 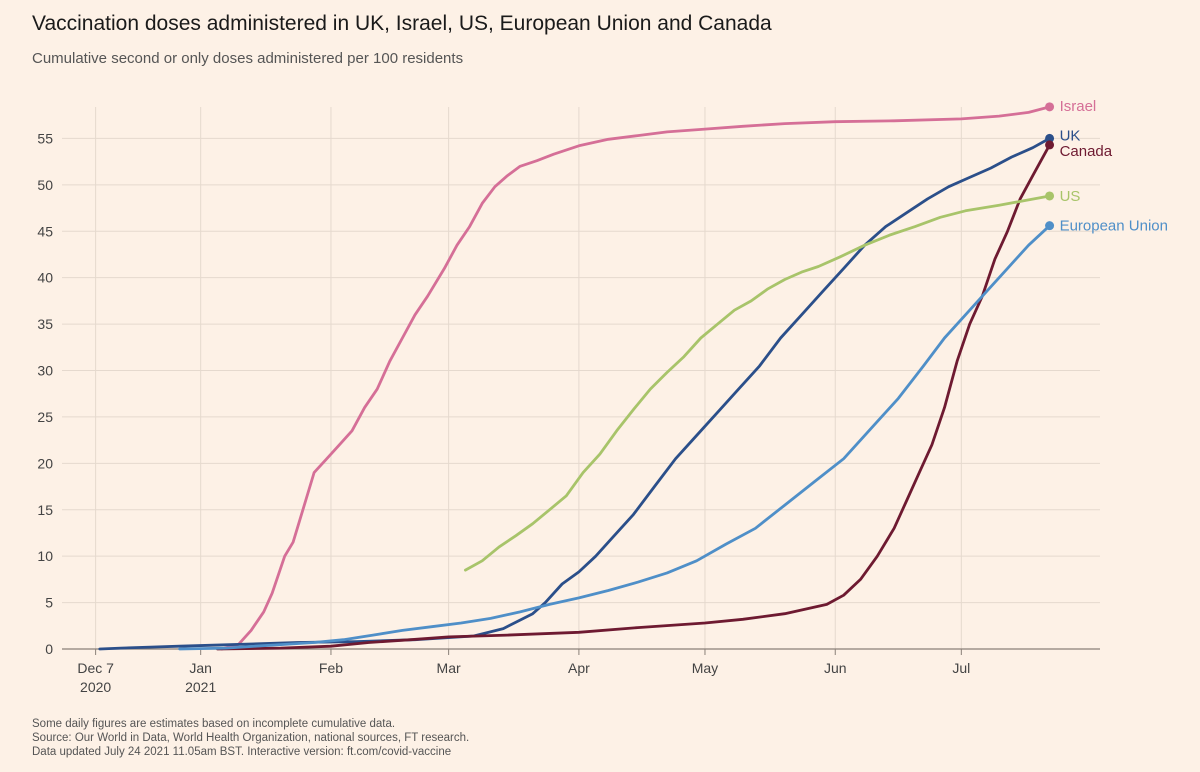 I want to click on series-end-label: US, so click(x=1070, y=196).